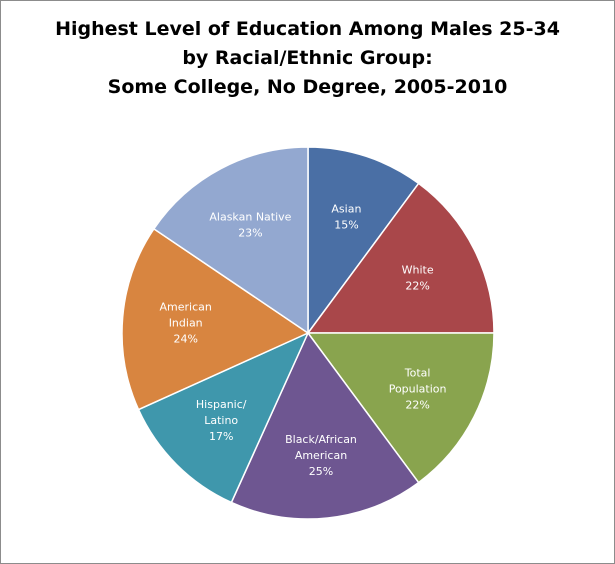 The width and height of the screenshot is (615, 564). Describe the element at coordinates (321, 471) in the screenshot. I see `slice-value-black-african-american: 25%` at that location.